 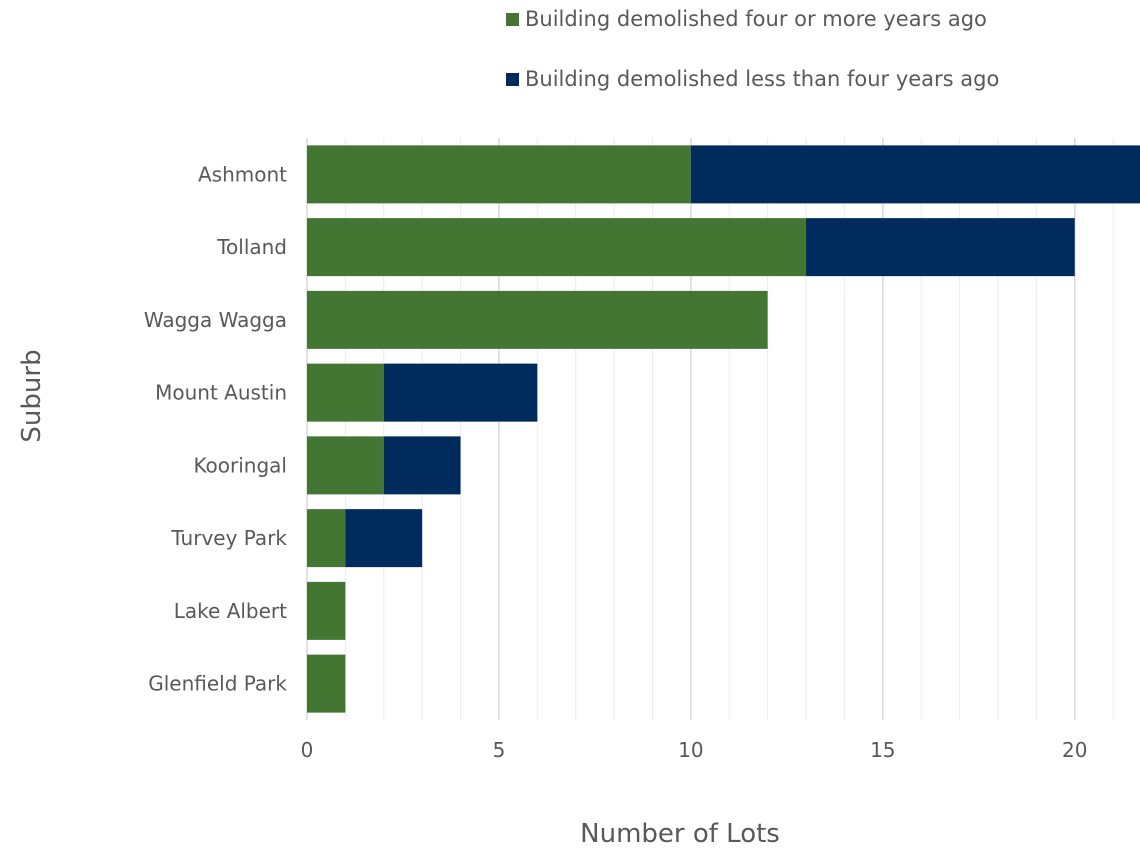 I want to click on bar-older-ashmont, so click(x=499, y=174).